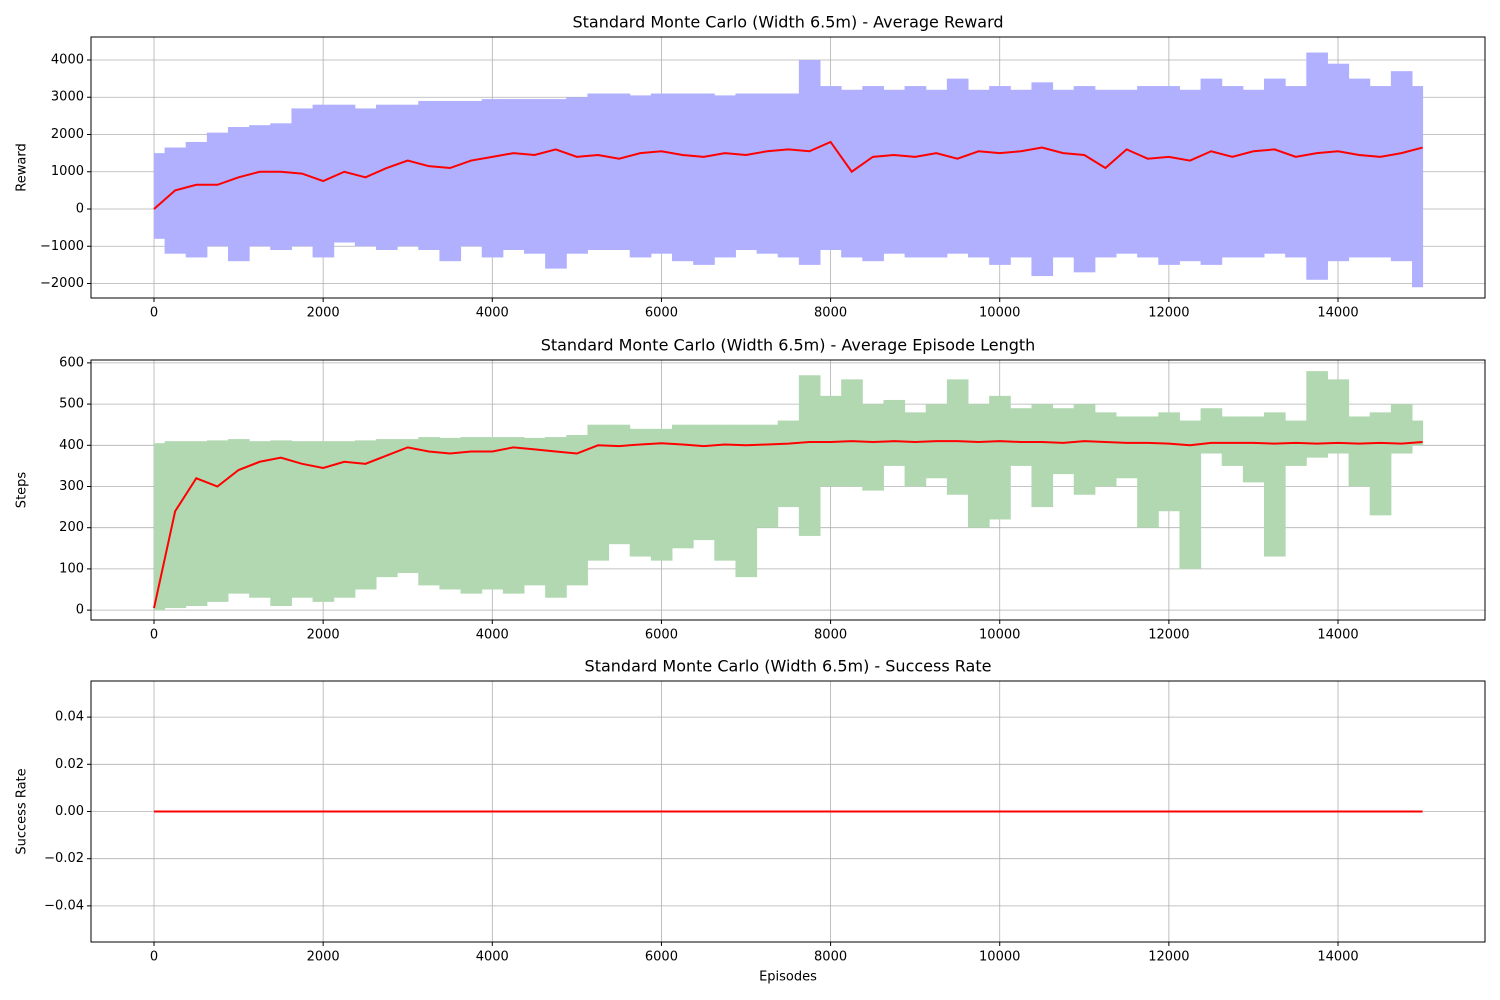  Describe the element at coordinates (323, 313) in the screenshot. I see `x-tick-label: 2000` at that location.